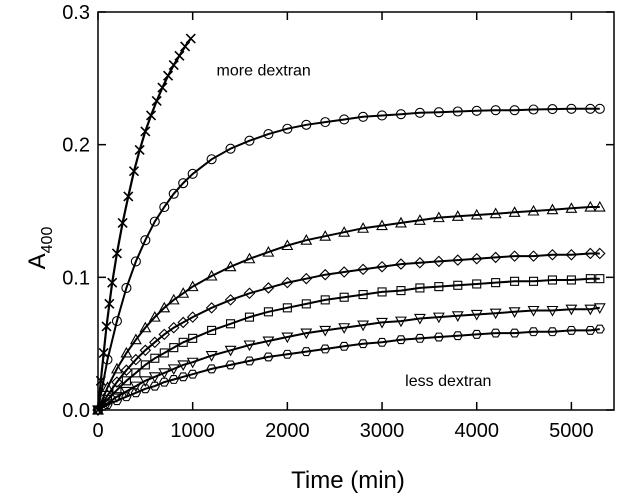  I want to click on y-axis-title-main: A, so click(37, 261).